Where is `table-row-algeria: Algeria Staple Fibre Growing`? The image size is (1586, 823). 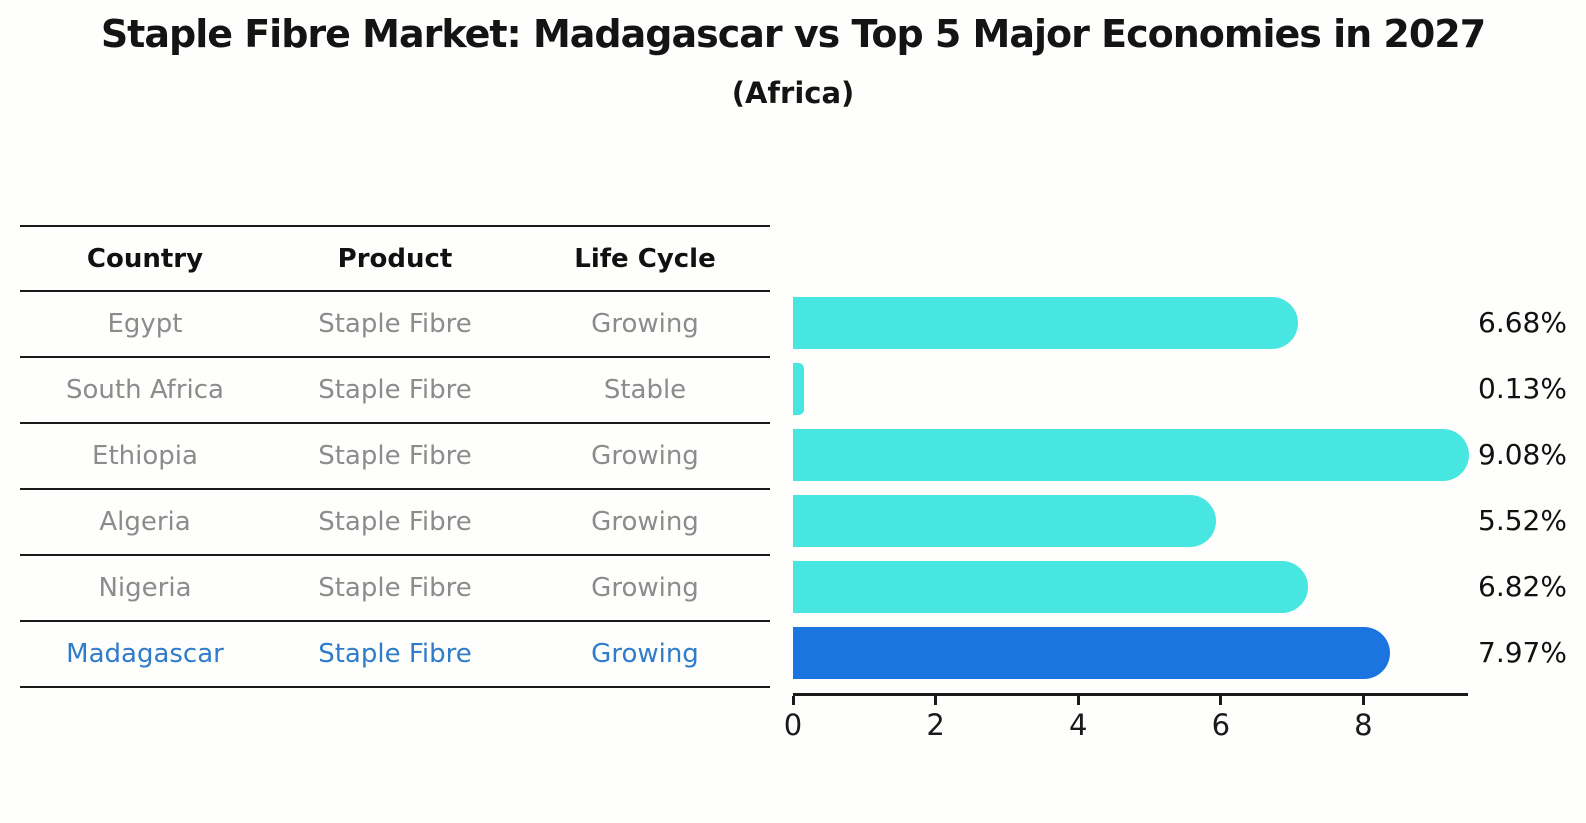
table-row-algeria: Algeria Staple Fibre Growing is located at coordinates (395, 523).